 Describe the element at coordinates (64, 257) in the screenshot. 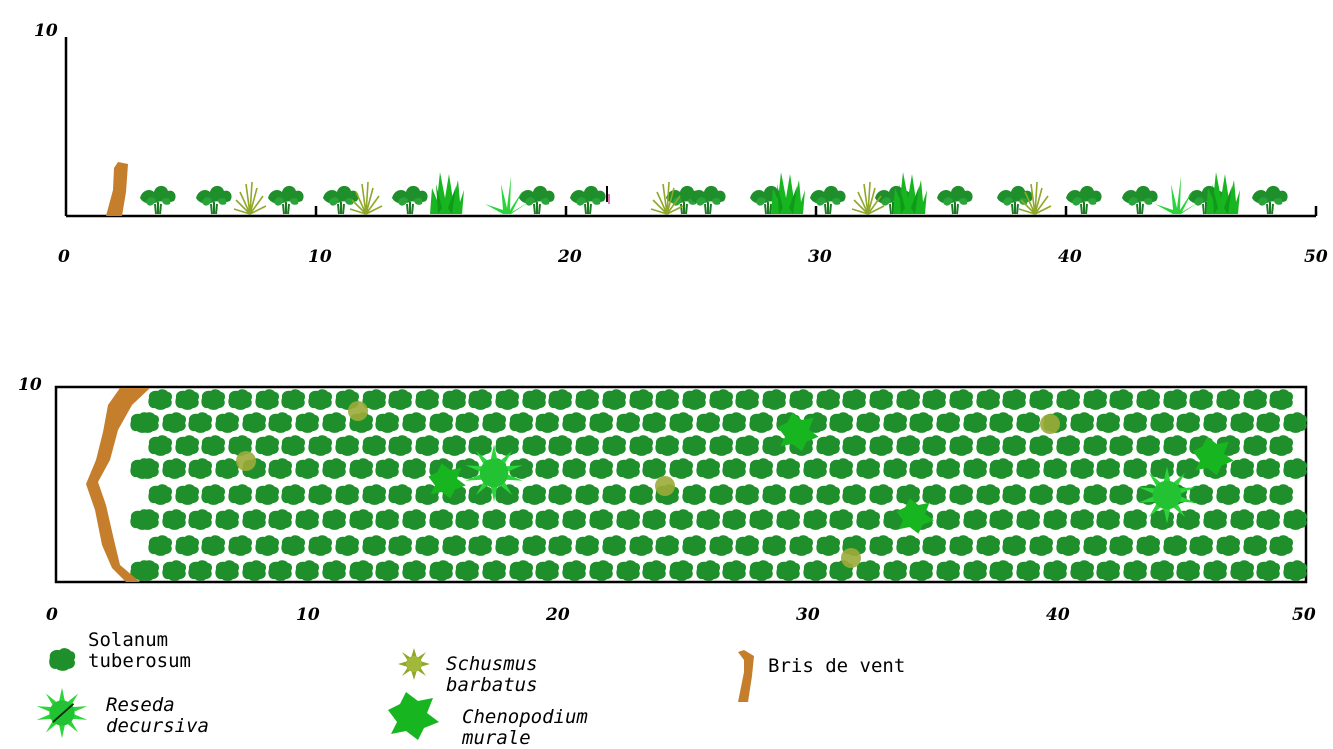

I see `profile-x-tick-label: 0` at that location.